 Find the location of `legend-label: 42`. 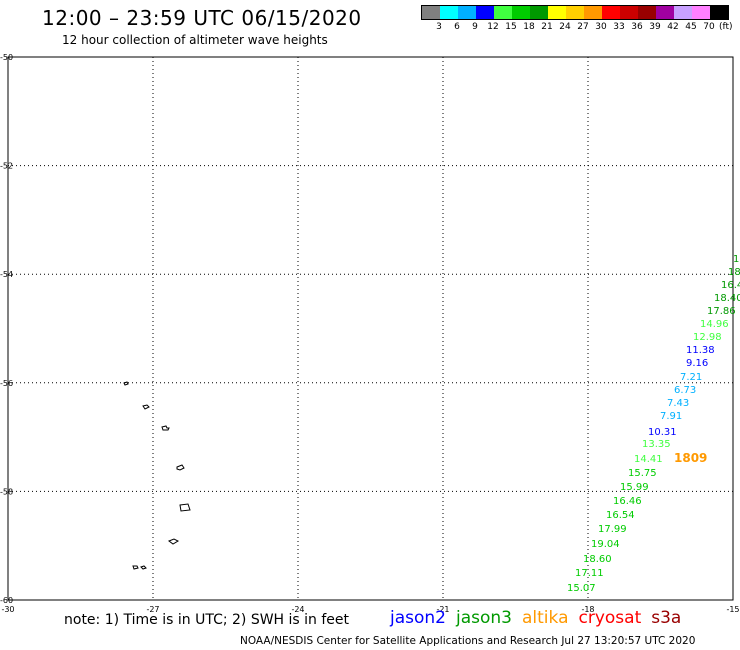

legend-label: 42 is located at coordinates (673, 27).